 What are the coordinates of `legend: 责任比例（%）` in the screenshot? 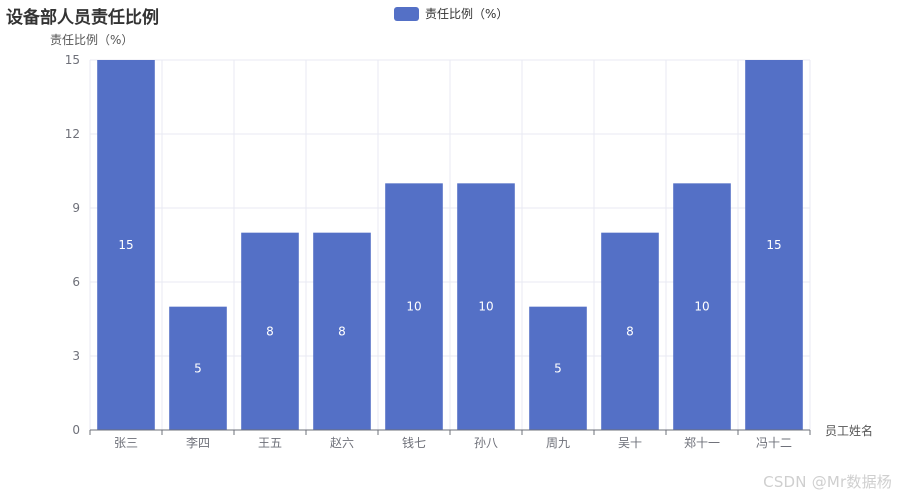 It's located at (451, 13).